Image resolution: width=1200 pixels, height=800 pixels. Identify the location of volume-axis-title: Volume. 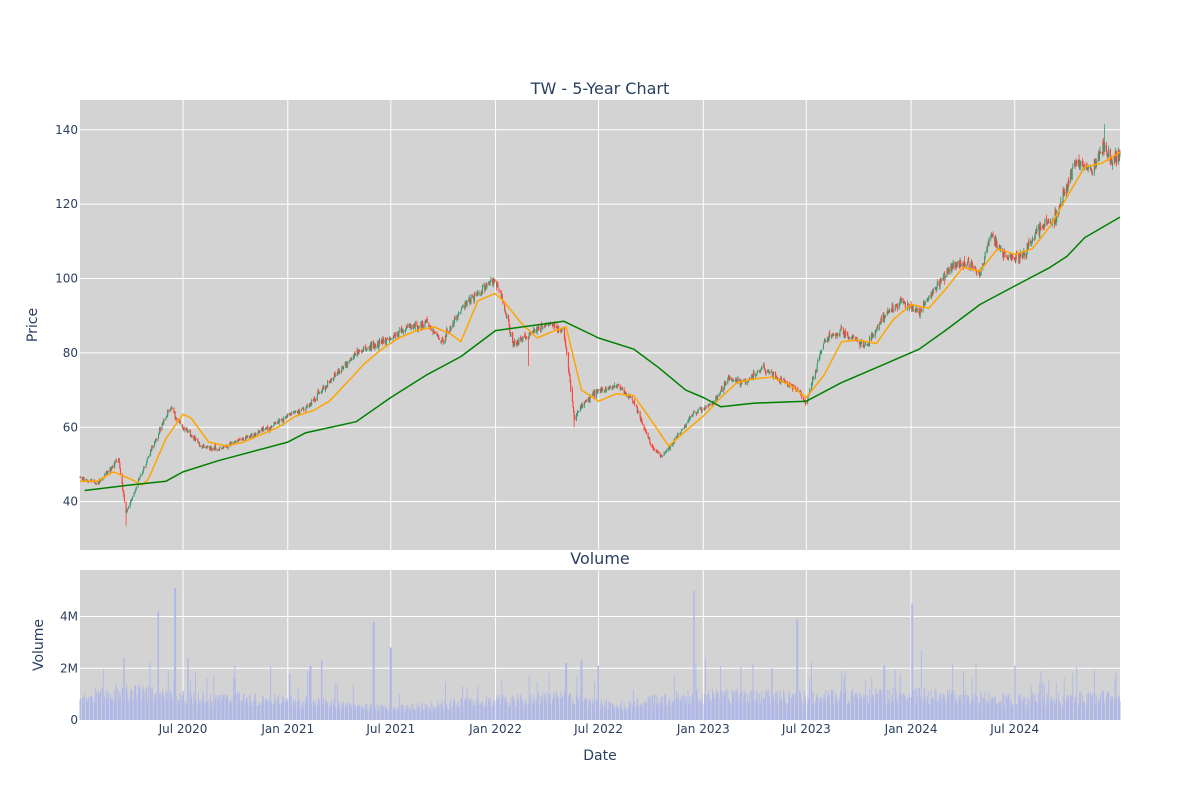
(39, 645).